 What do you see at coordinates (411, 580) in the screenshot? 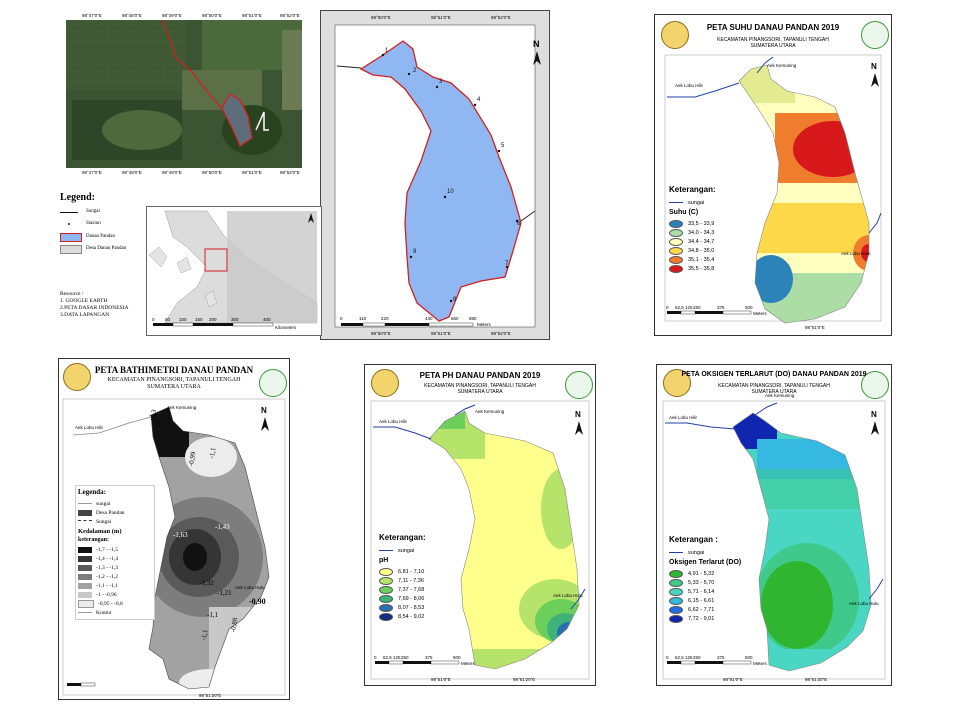
I see `ph-class-2: 7,11 - 7,36` at bounding box center [411, 580].